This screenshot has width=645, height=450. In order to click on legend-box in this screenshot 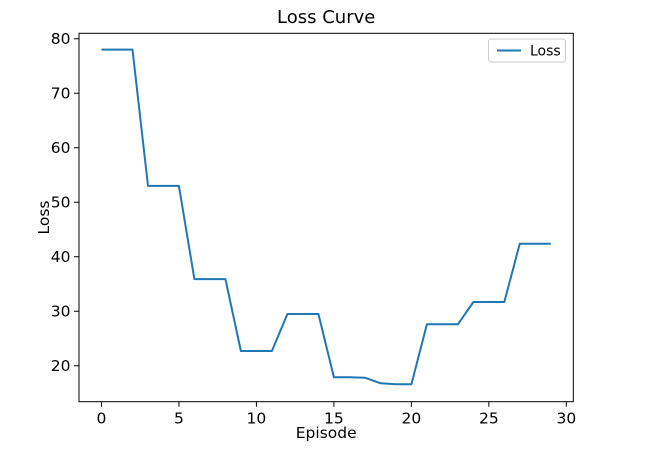, I will do `click(527, 50)`.